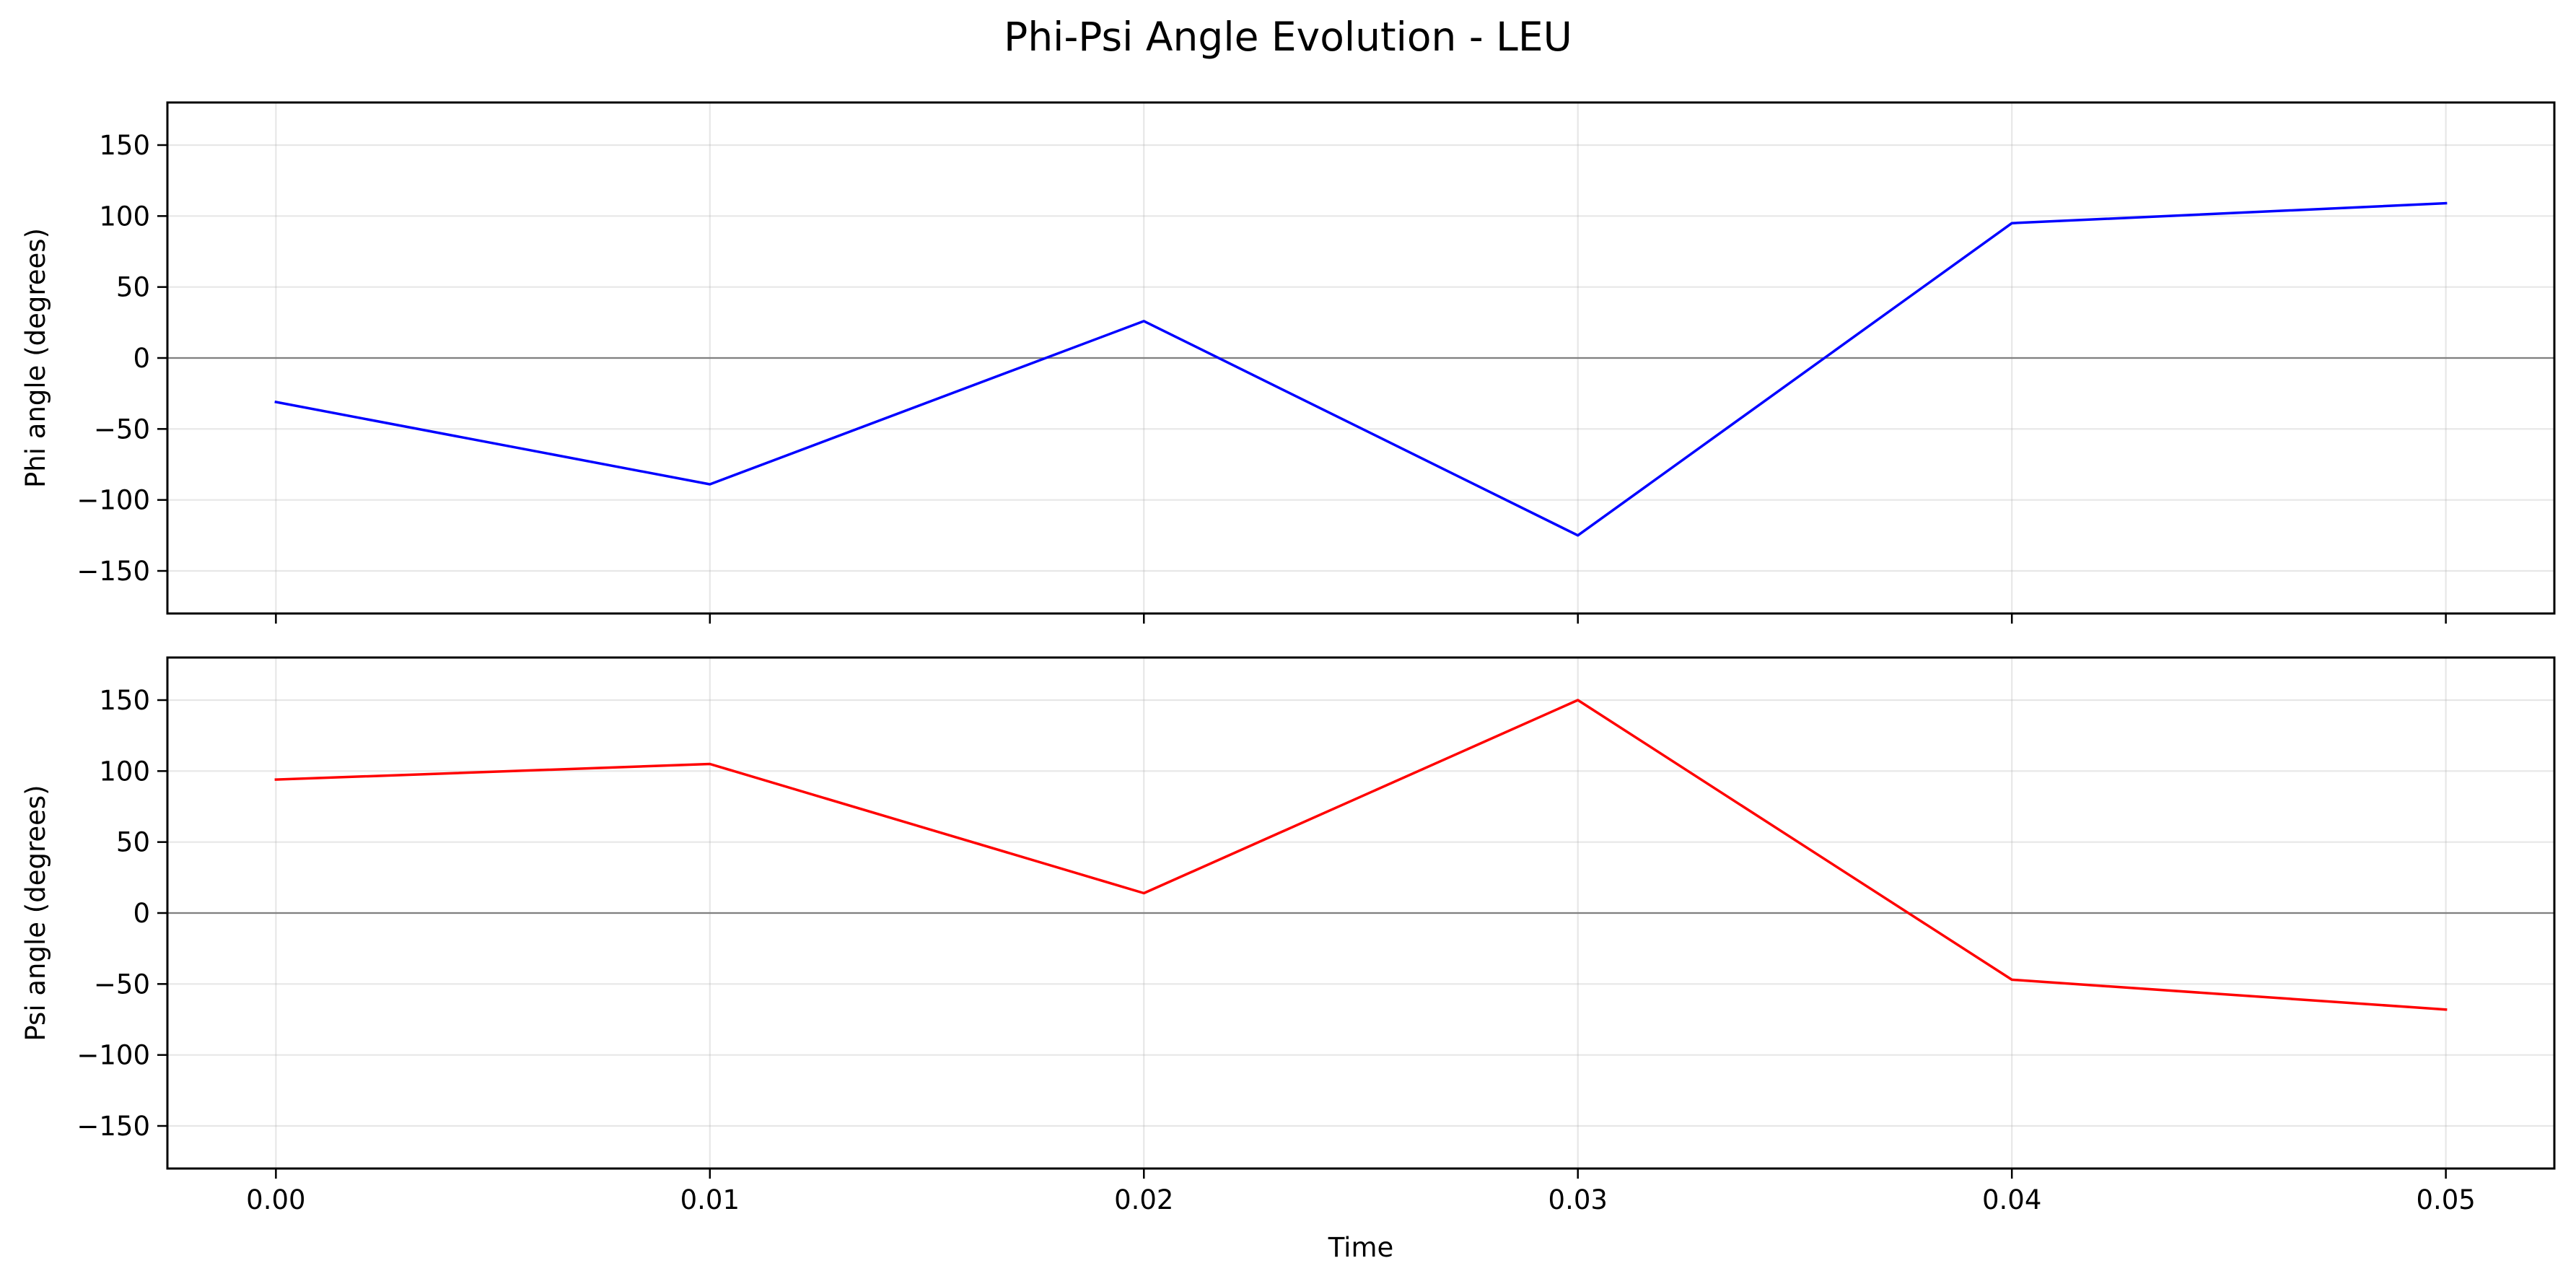 Image resolution: width=2576 pixels, height=1284 pixels. Describe the element at coordinates (35, 358) in the screenshot. I see `phi-y-axis-label: Phi angle (degrees)` at that location.